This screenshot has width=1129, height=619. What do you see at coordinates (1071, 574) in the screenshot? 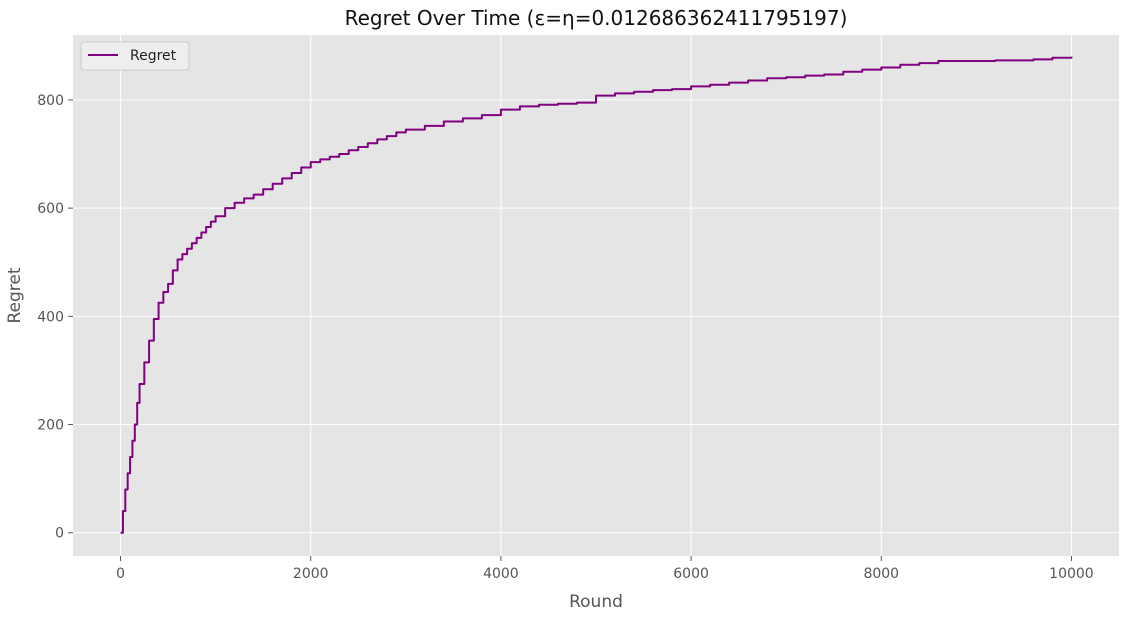
I see `x-tick-label: 10000` at bounding box center [1071, 574].